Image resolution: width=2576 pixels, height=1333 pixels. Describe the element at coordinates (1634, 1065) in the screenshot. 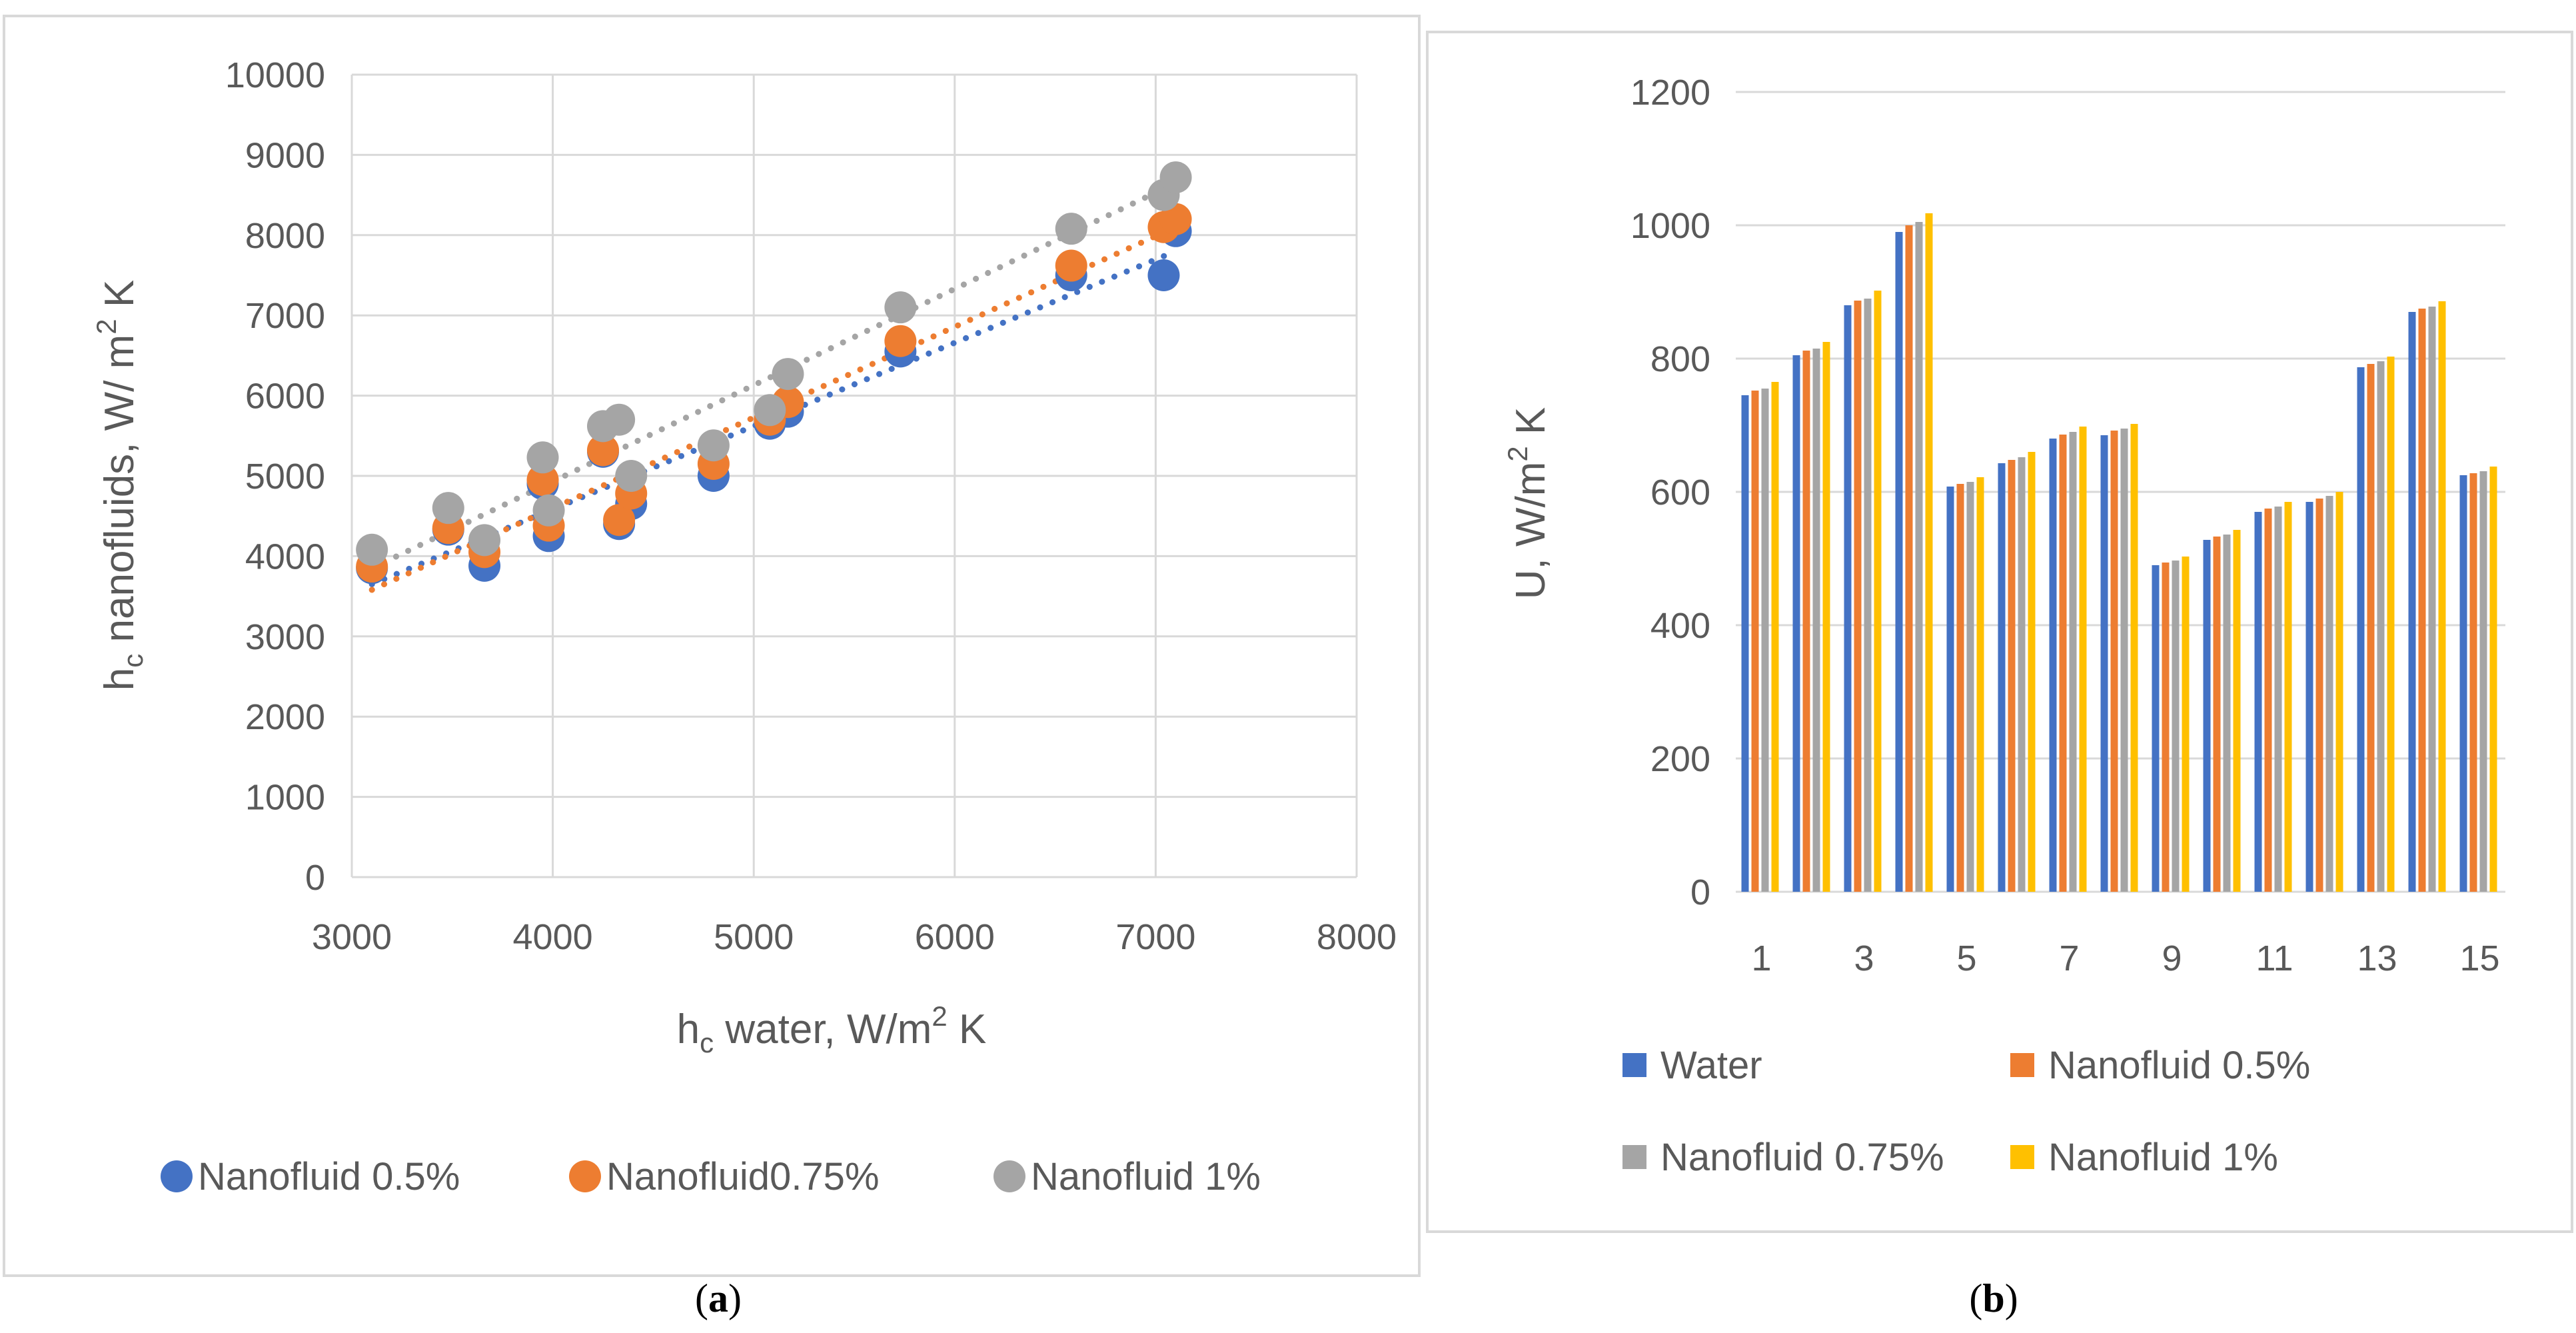

I see `legend-swatch-water` at that location.